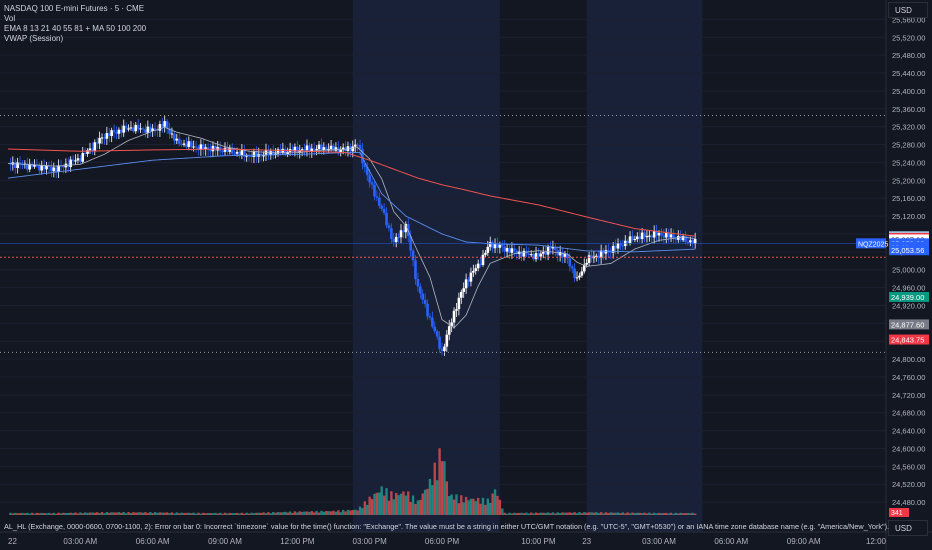 This screenshot has height=550, width=932. What do you see at coordinates (908, 73) in the screenshot?
I see `y-tick-label: 25,440.00` at bounding box center [908, 73].